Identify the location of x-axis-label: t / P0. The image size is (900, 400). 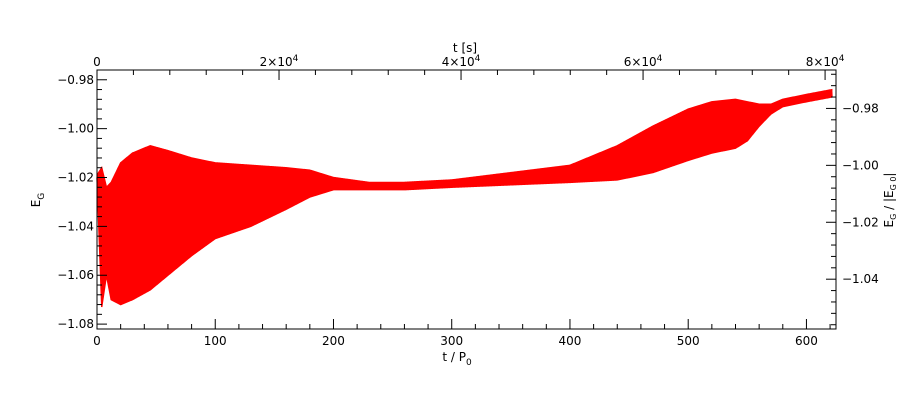
(457, 359).